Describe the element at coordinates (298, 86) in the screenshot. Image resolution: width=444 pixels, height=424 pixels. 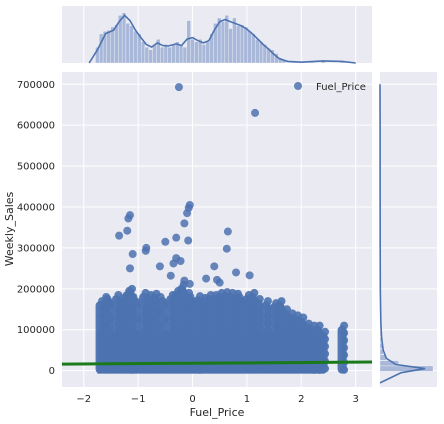
I see `legend-marker-icon` at that location.